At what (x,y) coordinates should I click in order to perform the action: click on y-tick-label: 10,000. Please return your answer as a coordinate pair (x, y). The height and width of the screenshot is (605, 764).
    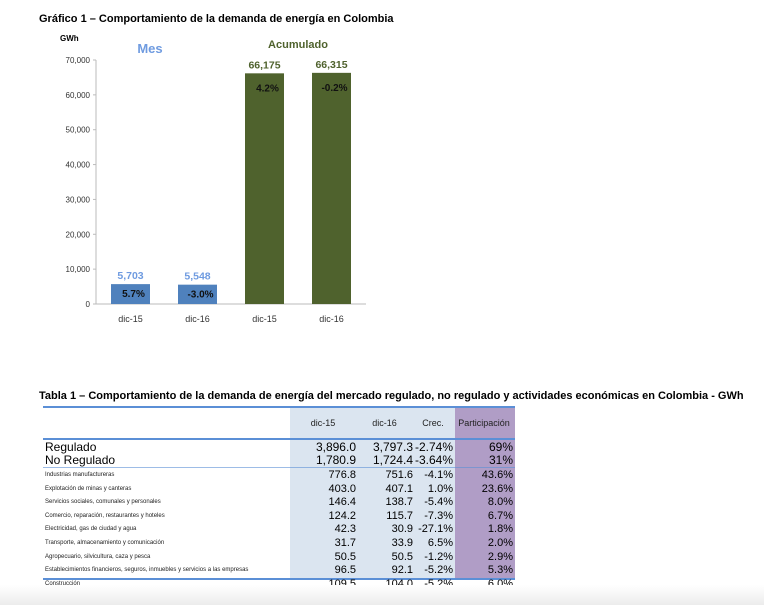
    Looking at the image, I should click on (78, 269).